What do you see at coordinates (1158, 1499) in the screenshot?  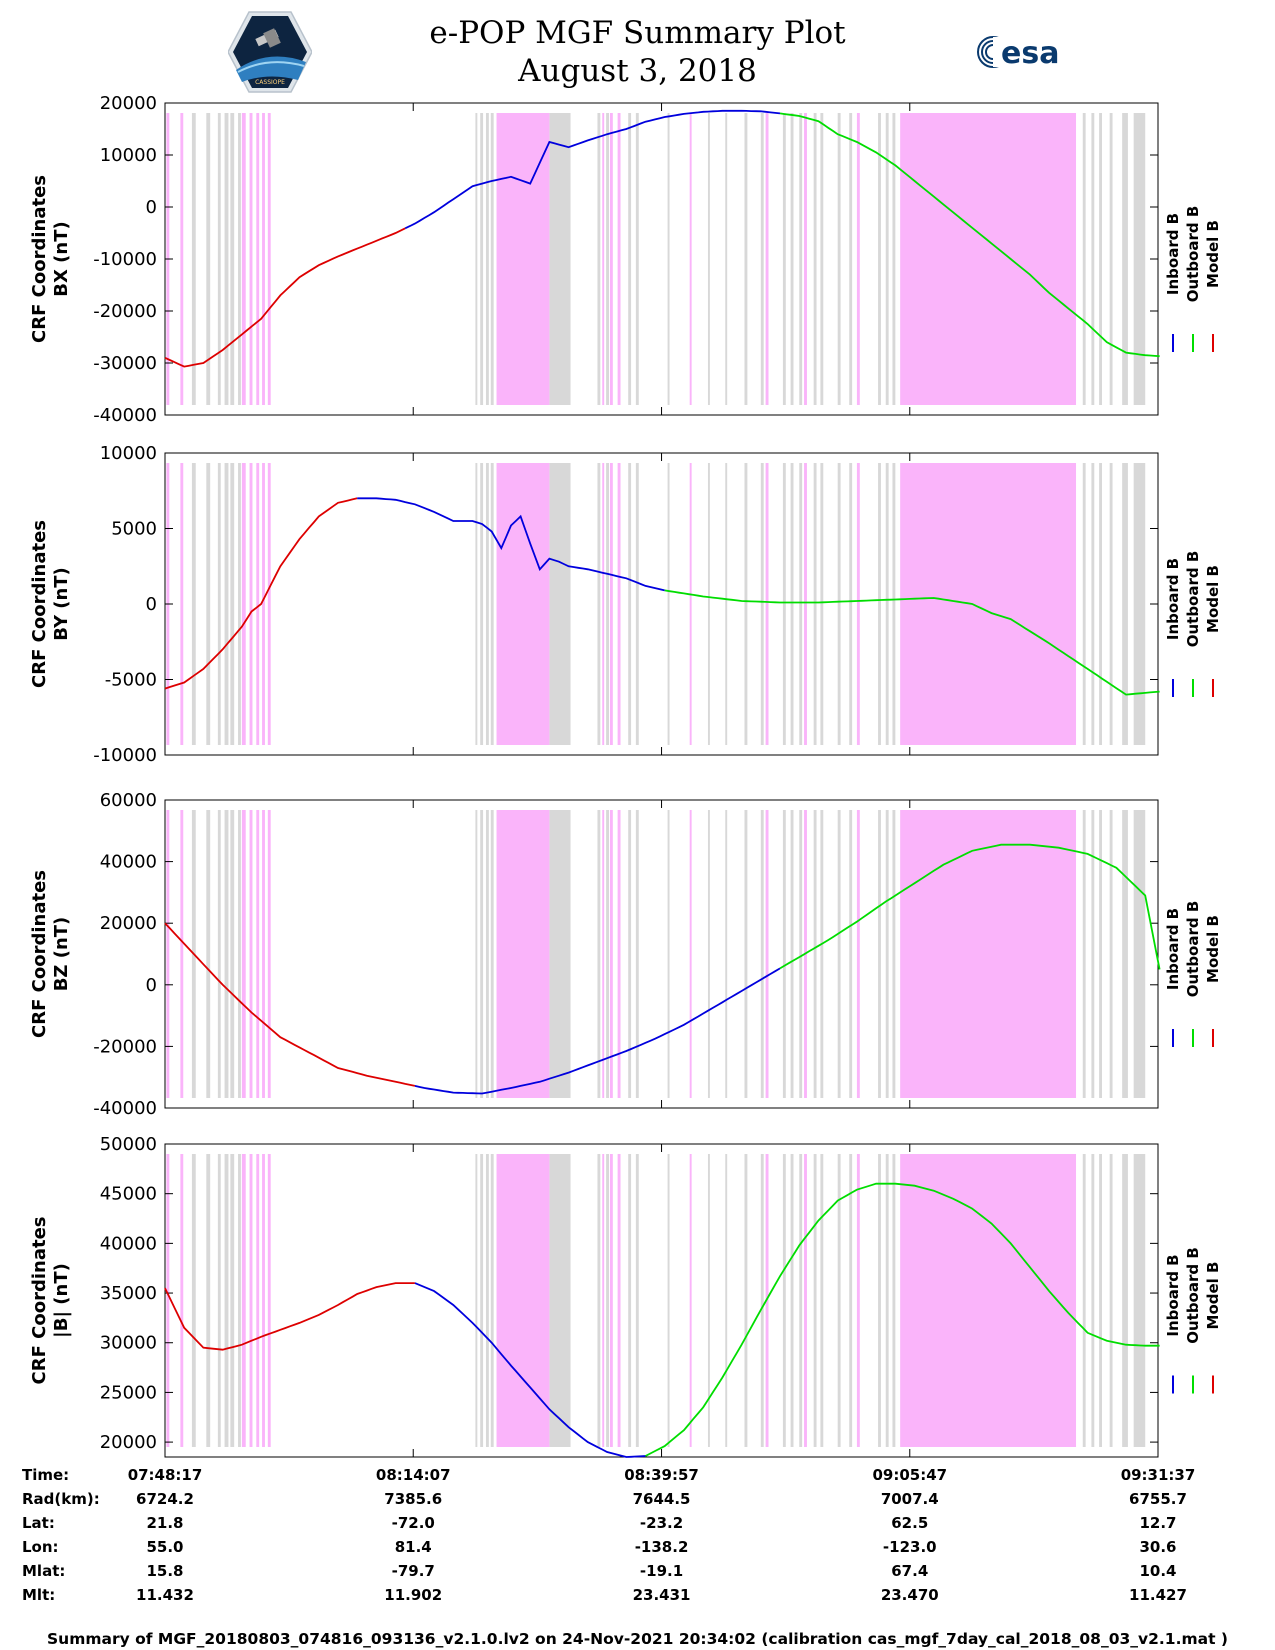 I see `info-cell: 6755.7` at bounding box center [1158, 1499].